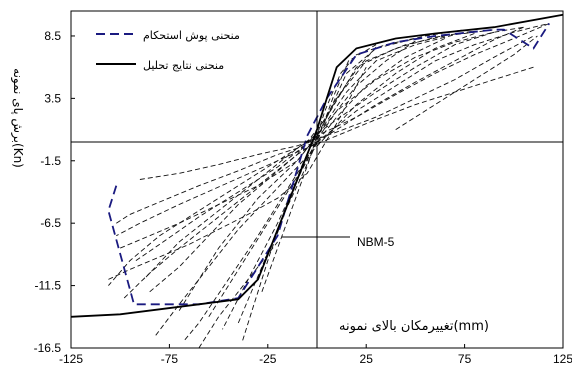 Image resolution: width=572 pixels, height=381 pixels. I want to click on x-tick-label-4: 75, so click(465, 359).